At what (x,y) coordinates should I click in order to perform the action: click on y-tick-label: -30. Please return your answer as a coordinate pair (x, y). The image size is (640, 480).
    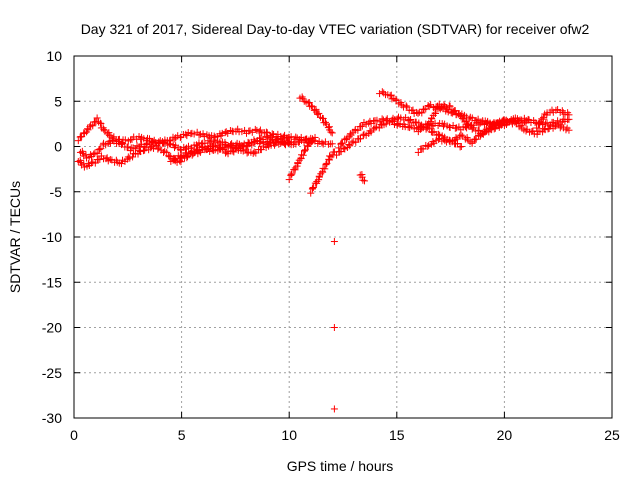
    Looking at the image, I should click on (52, 418).